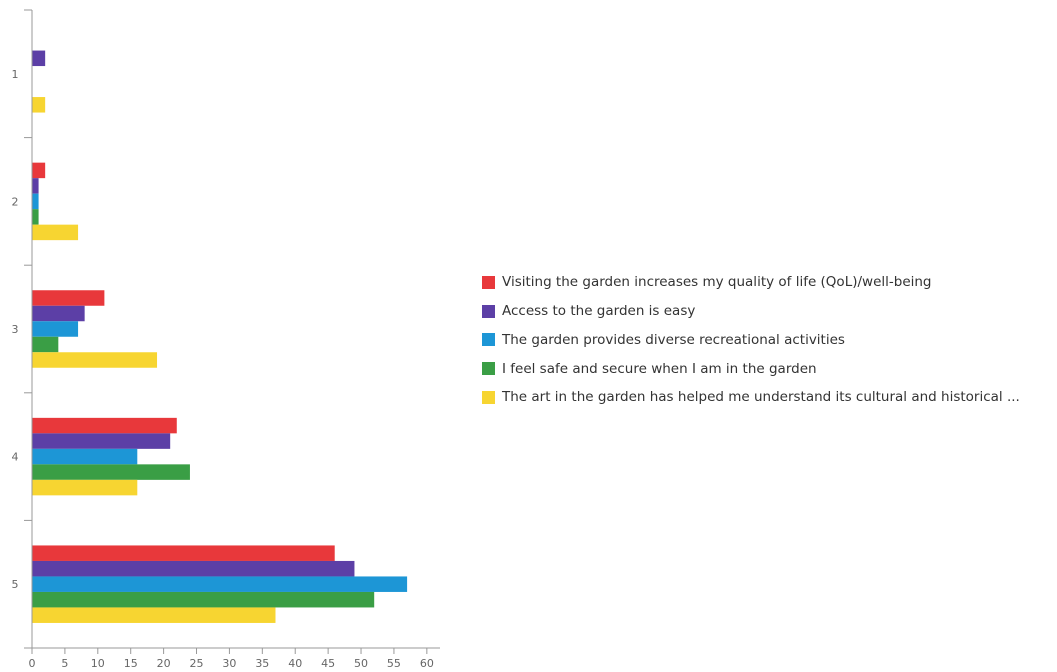  I want to click on bar-cat5-series4, so click(203, 599).